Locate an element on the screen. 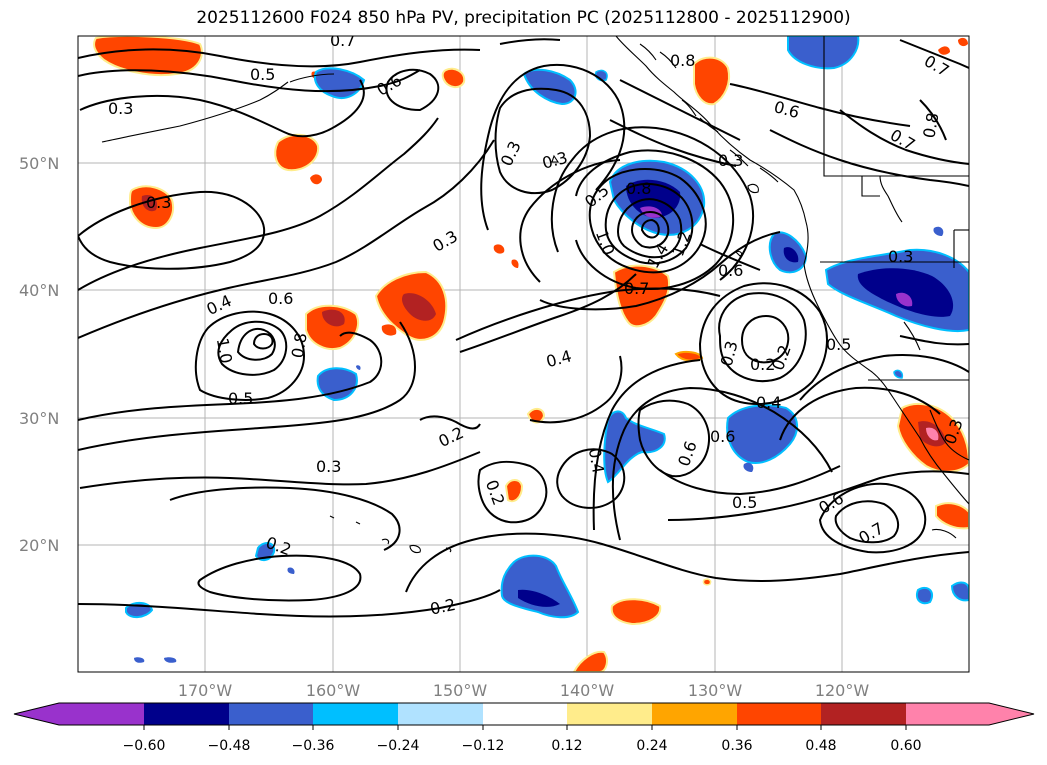 The width and height of the screenshot is (1047, 765). colorbar-high-extend is located at coordinates (1011, 714).